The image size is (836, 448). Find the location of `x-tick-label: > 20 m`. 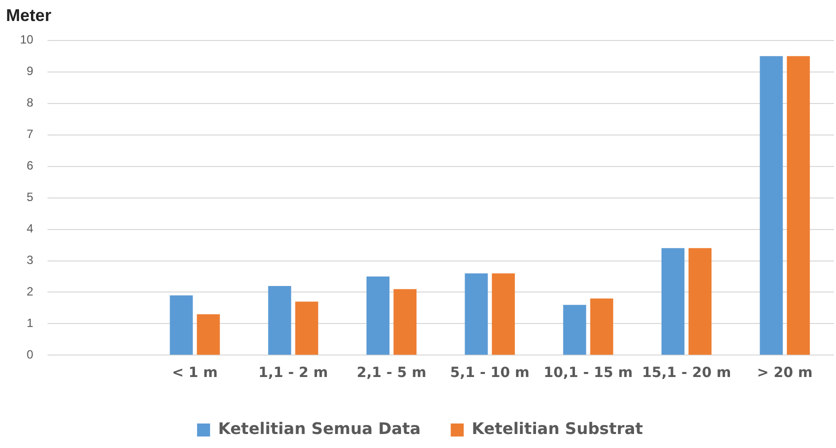

x-tick-label: > 20 m is located at coordinates (785, 373).